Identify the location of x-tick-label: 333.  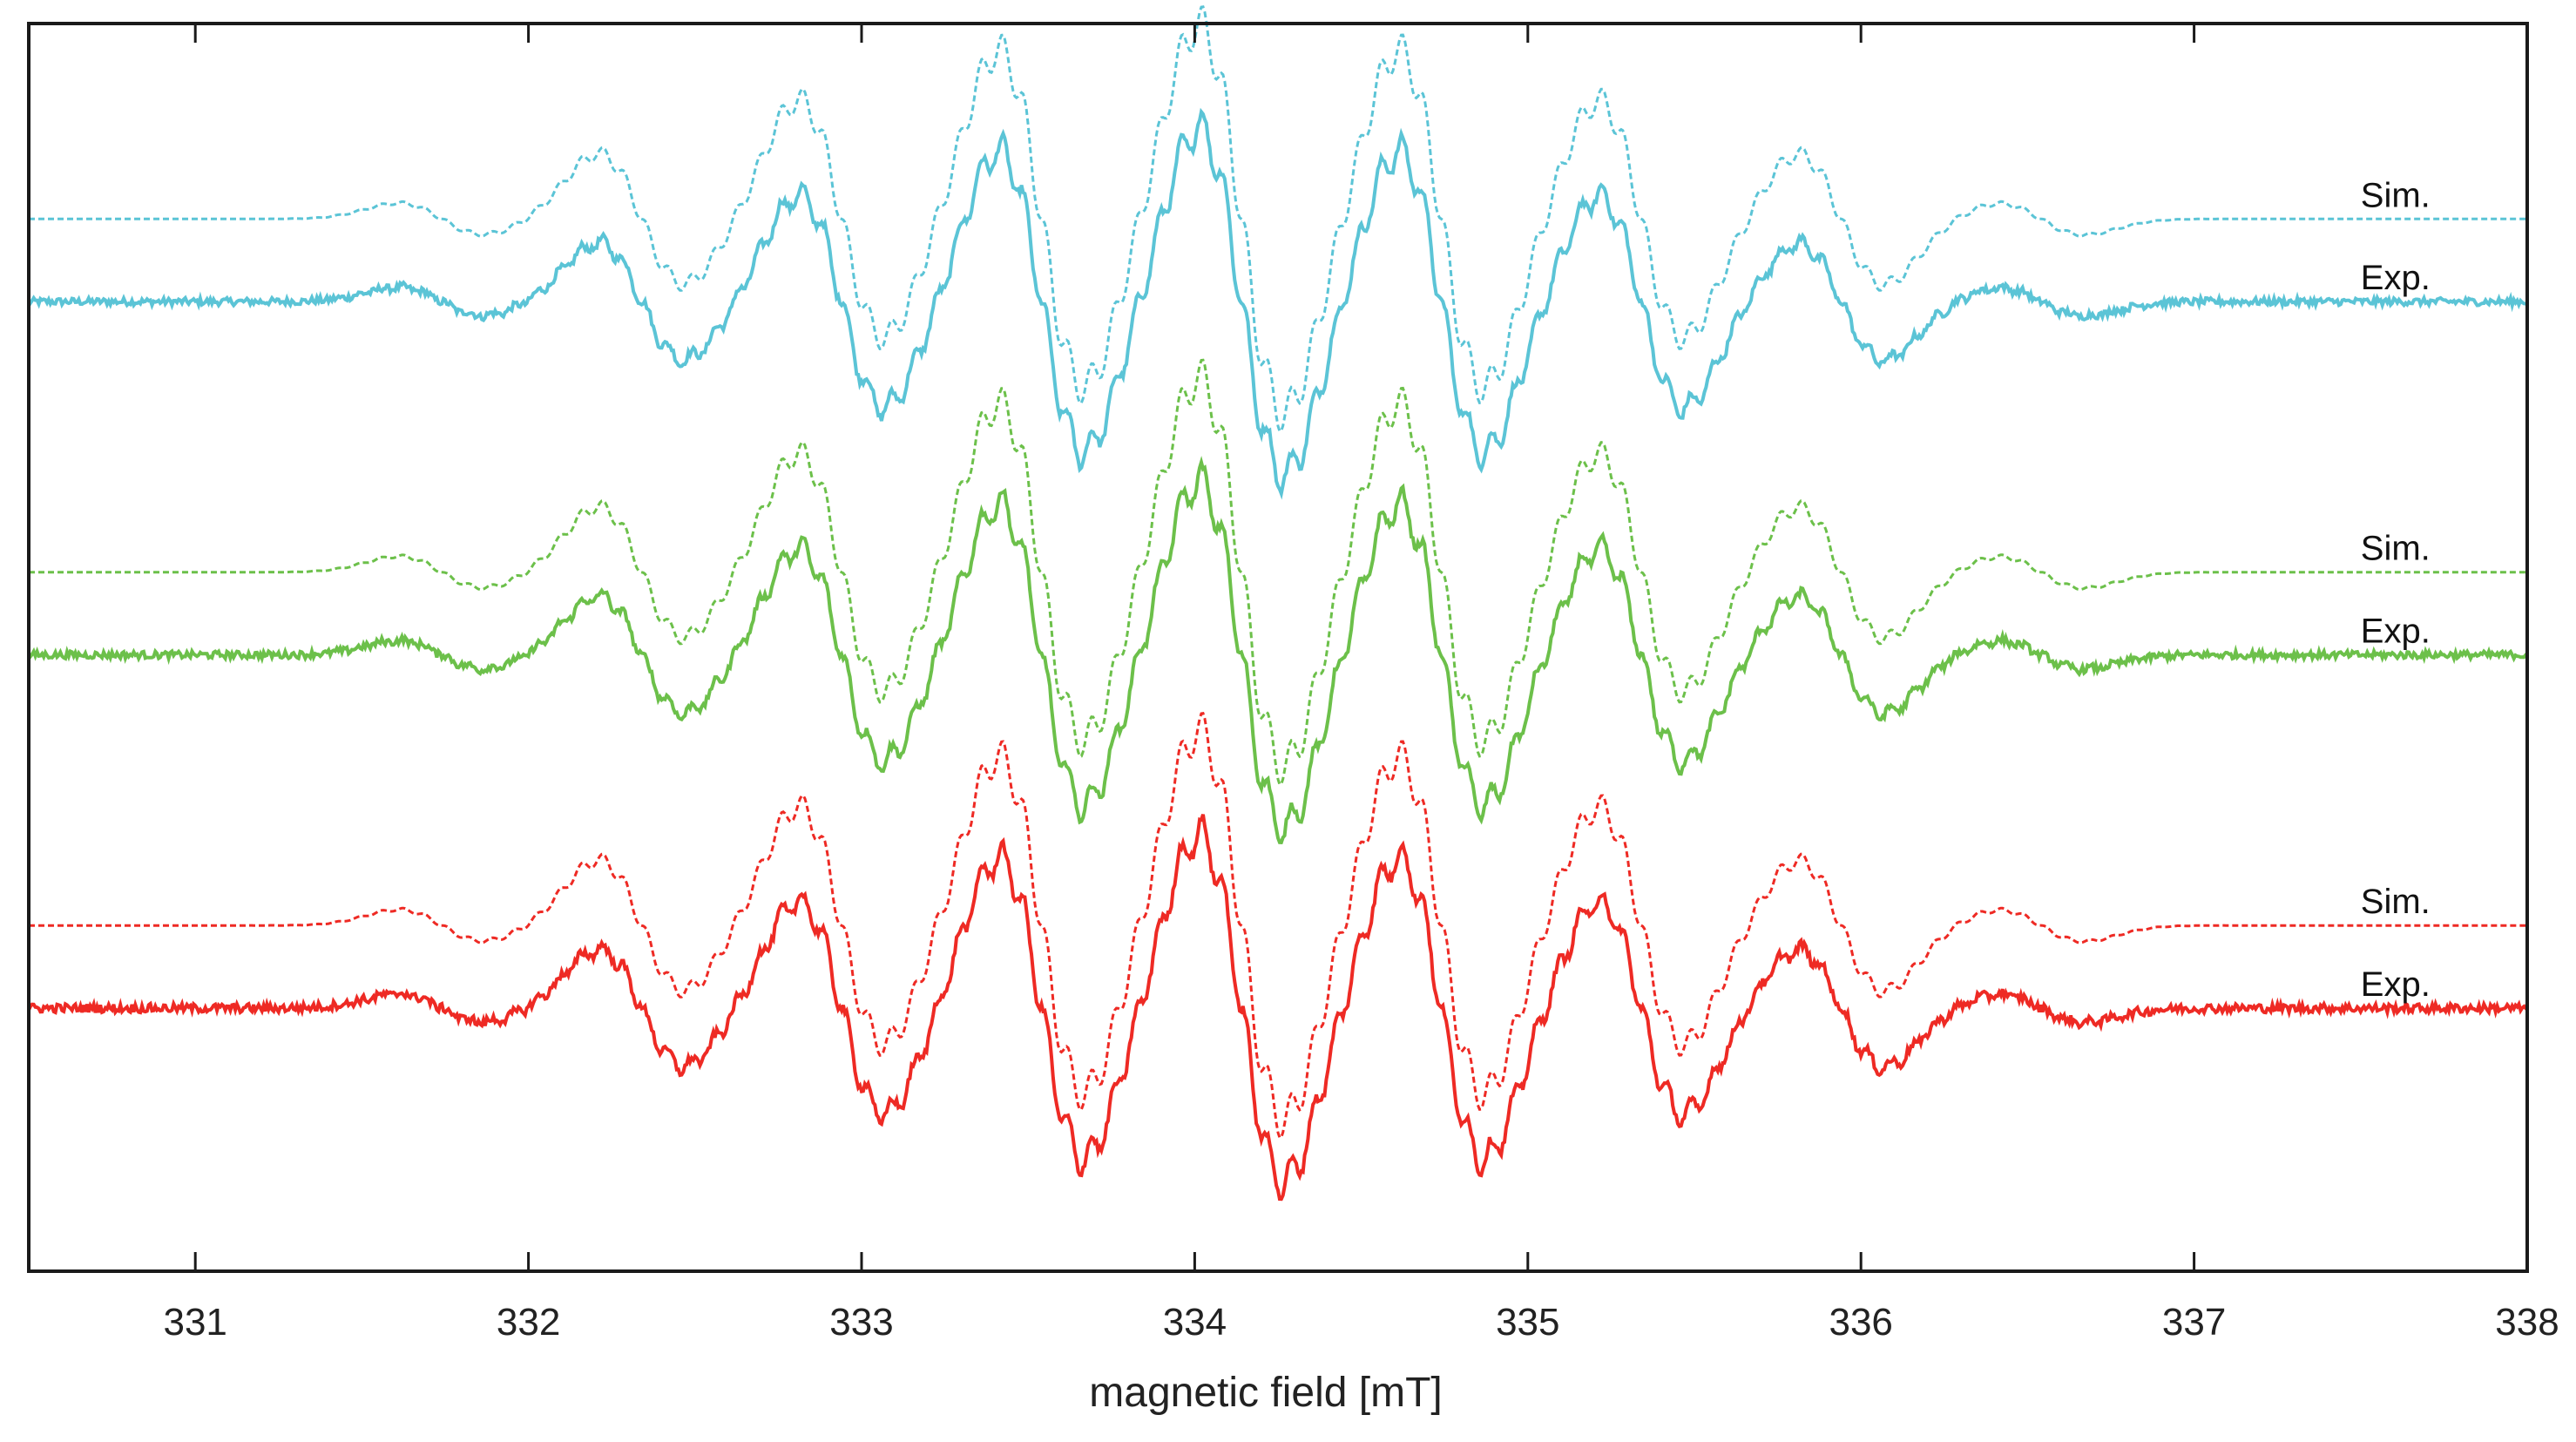
(861, 1322).